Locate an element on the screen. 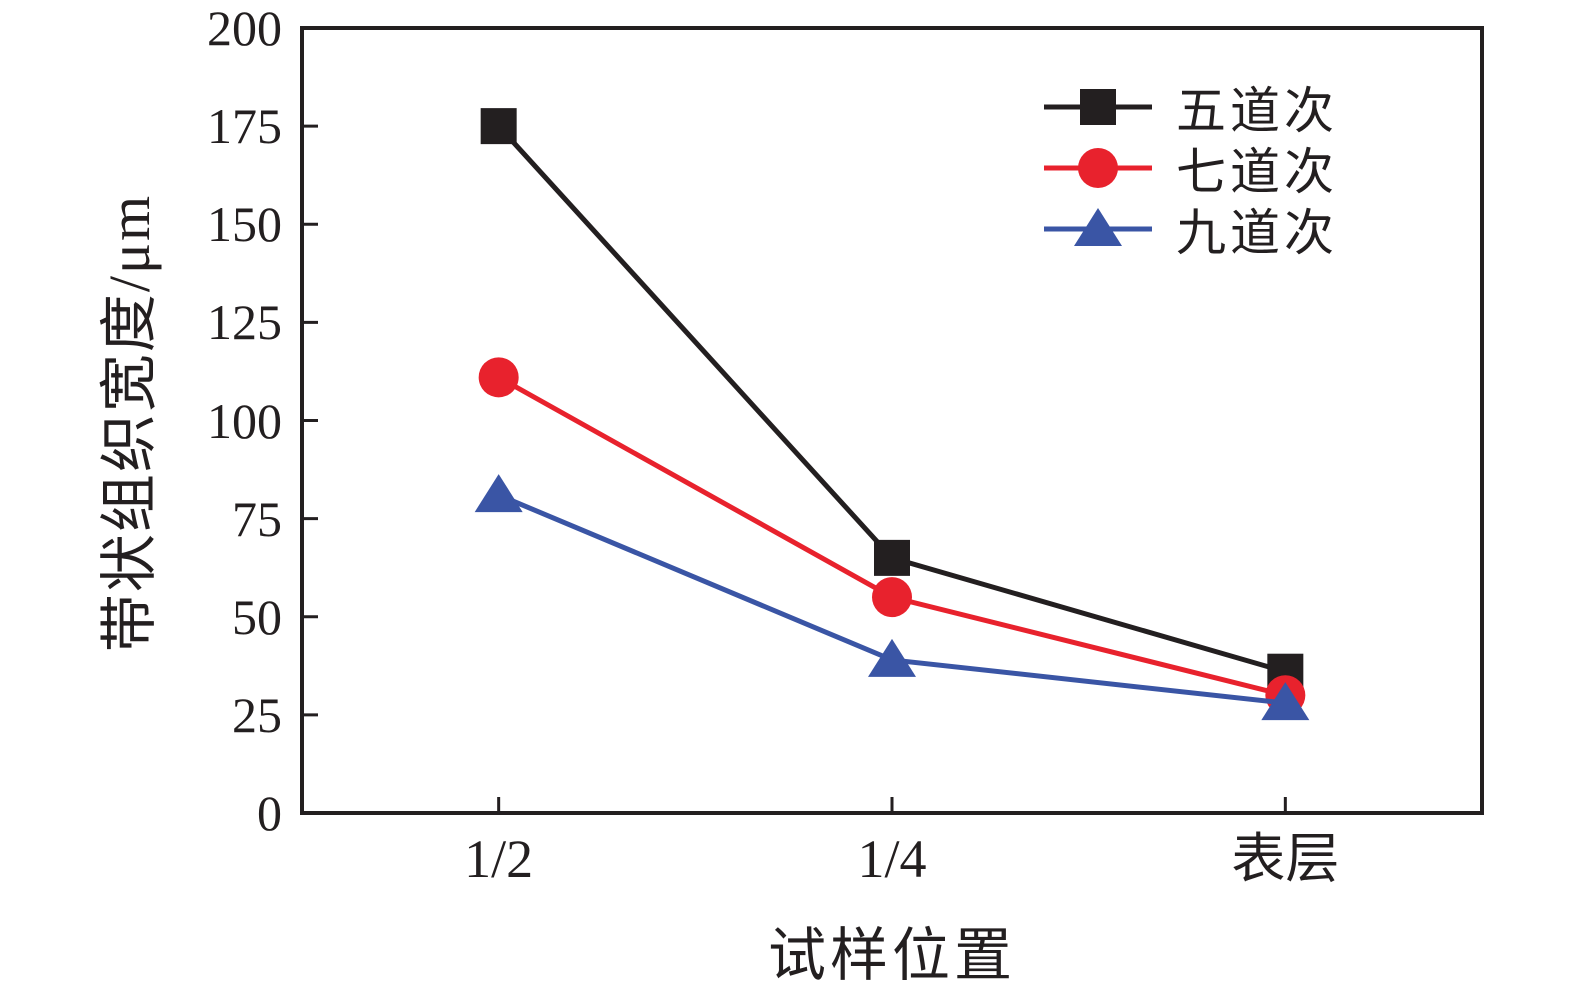  y-axis-title: 带状组织宽度/μm is located at coordinates (129, 423).